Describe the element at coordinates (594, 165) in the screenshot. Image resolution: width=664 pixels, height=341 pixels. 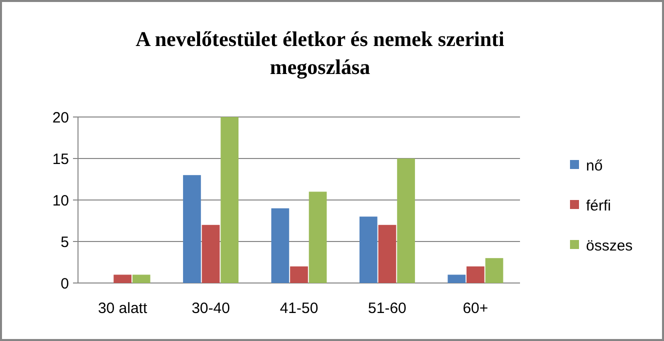
I see `legend-label: nő` at that location.